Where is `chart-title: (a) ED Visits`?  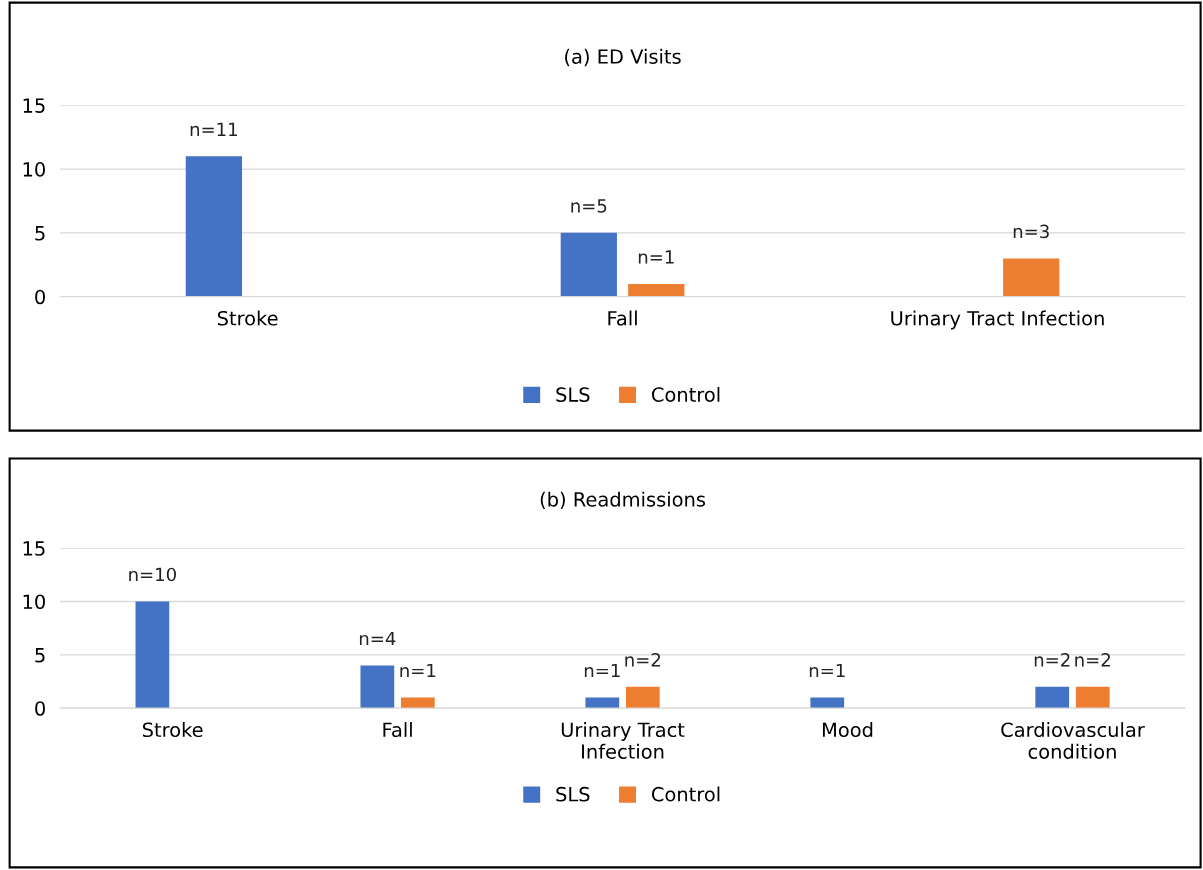 chart-title: (a) ED Visits is located at coordinates (623, 57).